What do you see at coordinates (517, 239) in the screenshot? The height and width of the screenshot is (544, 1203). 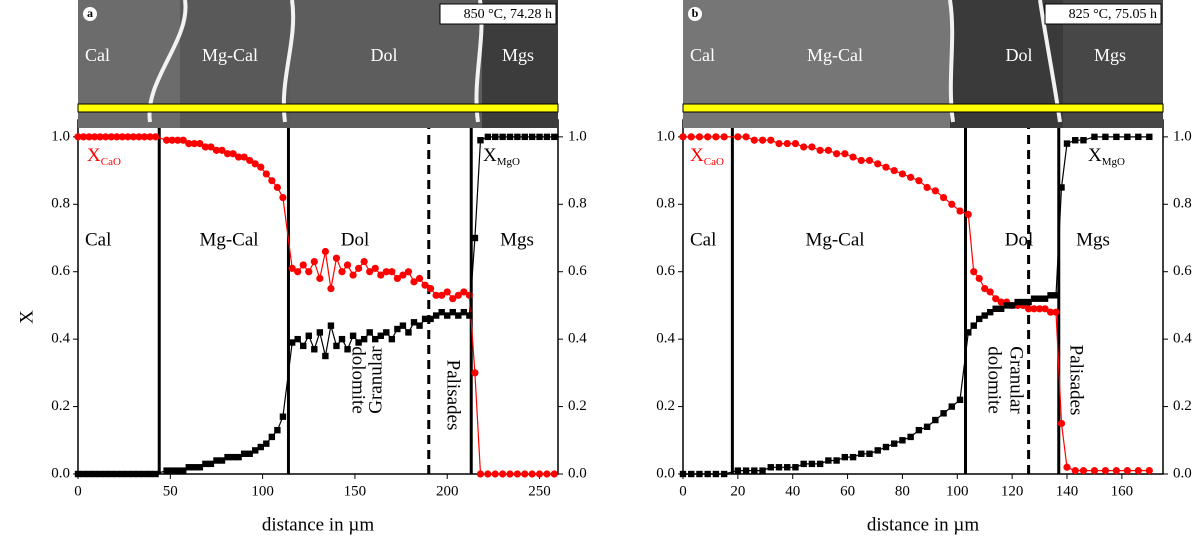 I see `region-annotation: Mgs` at bounding box center [517, 239].